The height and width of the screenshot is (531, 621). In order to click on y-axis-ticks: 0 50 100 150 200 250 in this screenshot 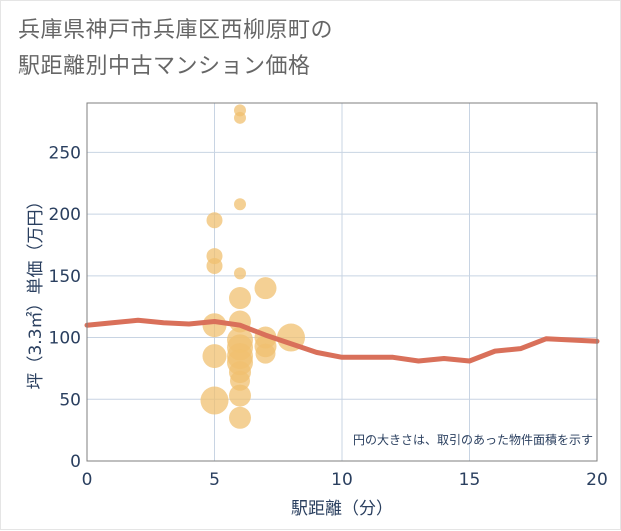, I will do `click(65, 307)`.